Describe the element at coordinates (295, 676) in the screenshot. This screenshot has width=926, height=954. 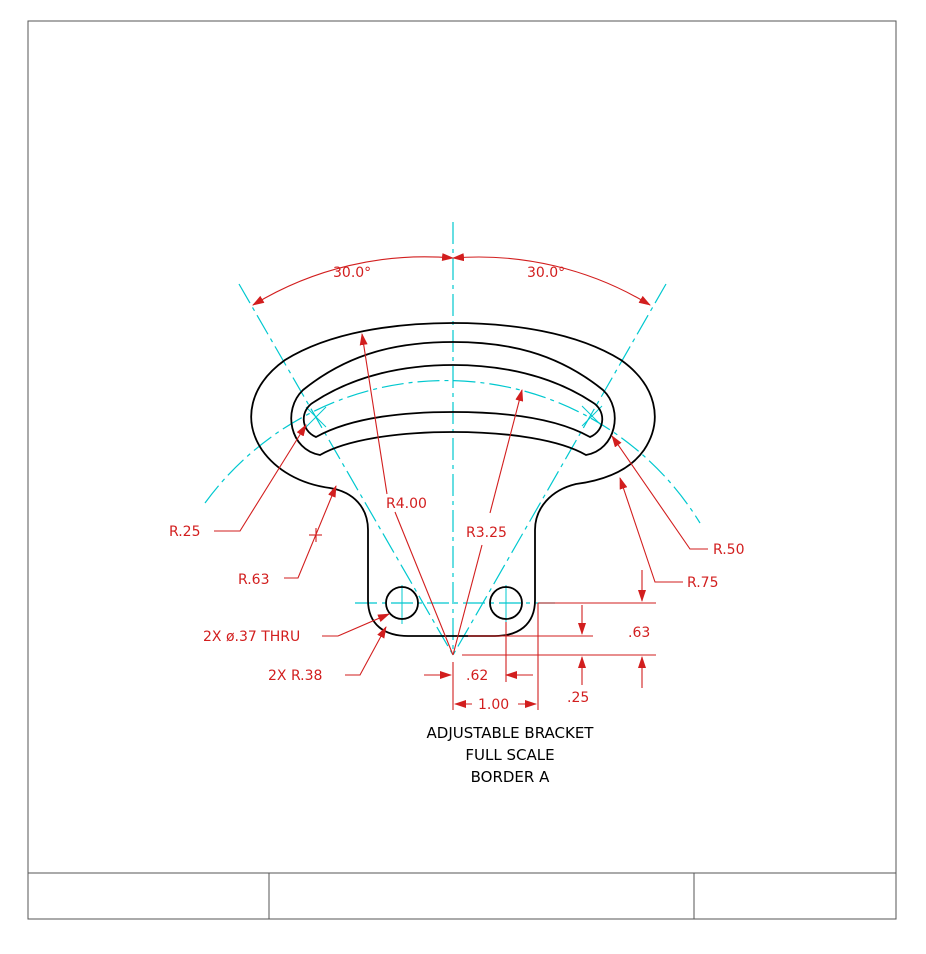
I see `r38-label: 2X R.38` at that location.